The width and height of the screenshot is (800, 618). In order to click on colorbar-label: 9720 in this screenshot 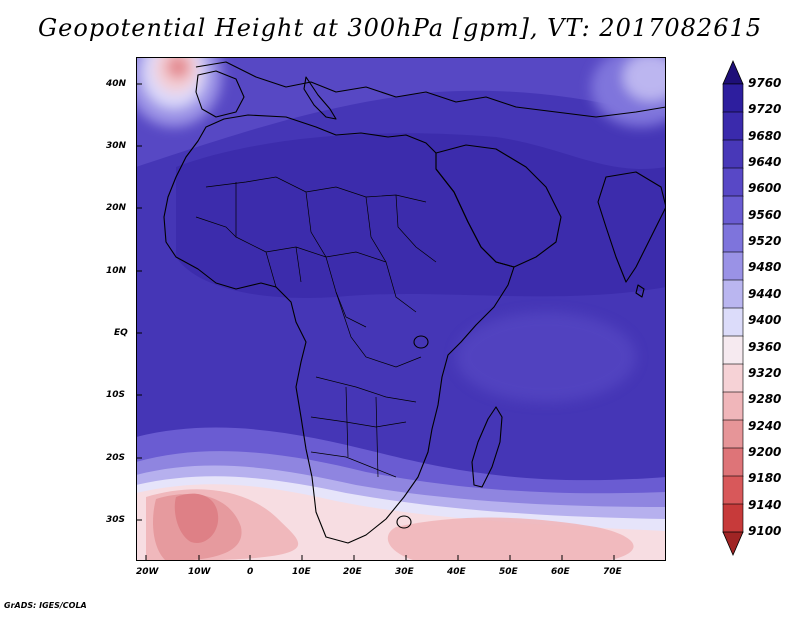, I will do `click(765, 109)`.